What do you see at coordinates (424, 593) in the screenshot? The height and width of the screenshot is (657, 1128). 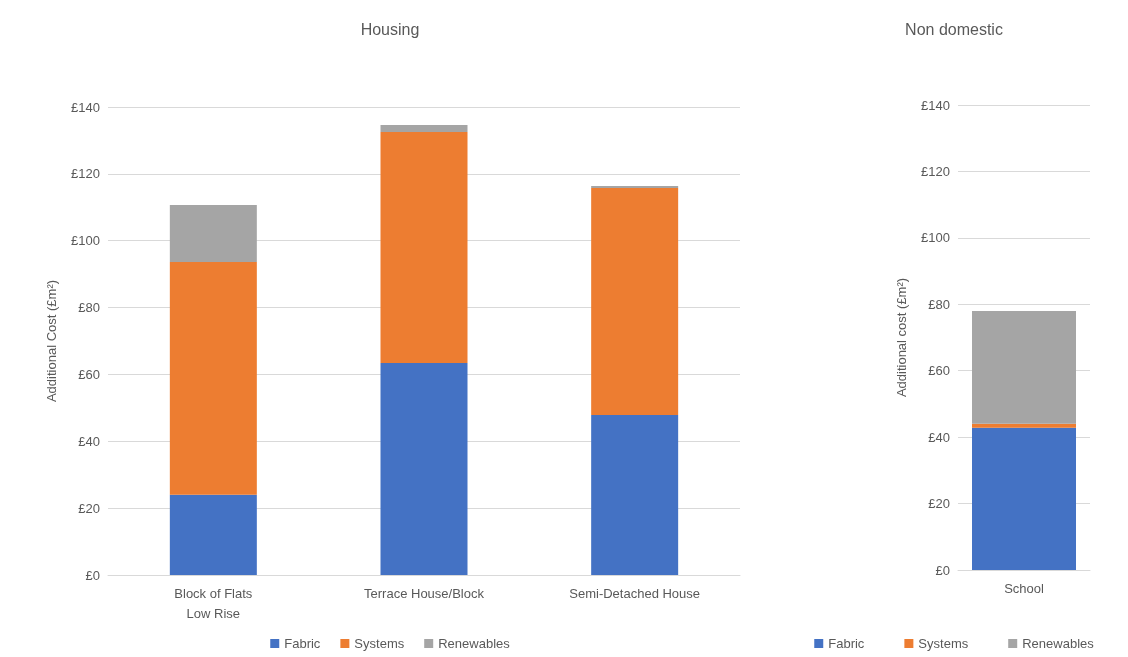 I see `x-tick-label: Terrace House/Block` at bounding box center [424, 593].